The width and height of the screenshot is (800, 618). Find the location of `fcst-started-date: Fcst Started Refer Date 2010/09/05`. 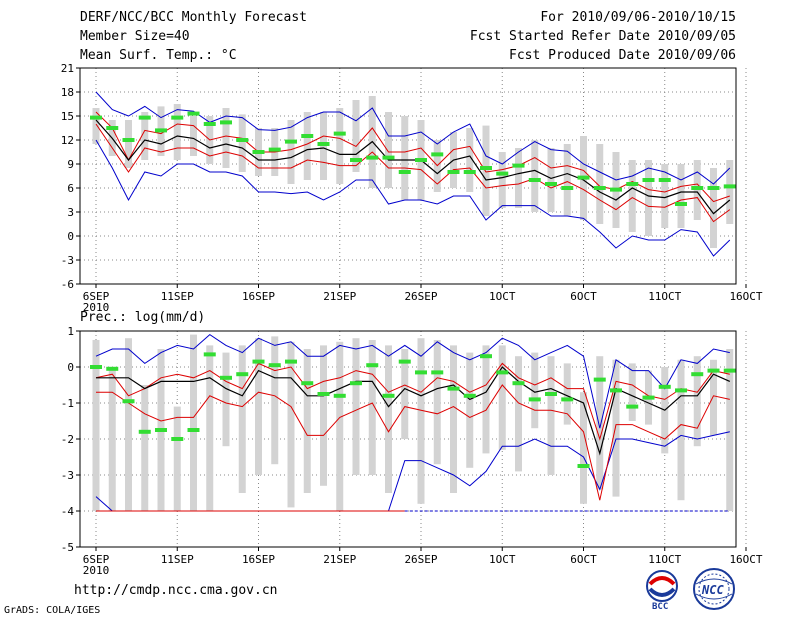

fcst-started-date: Fcst Started Refer Date 2010/09/05 is located at coordinates (602, 36).